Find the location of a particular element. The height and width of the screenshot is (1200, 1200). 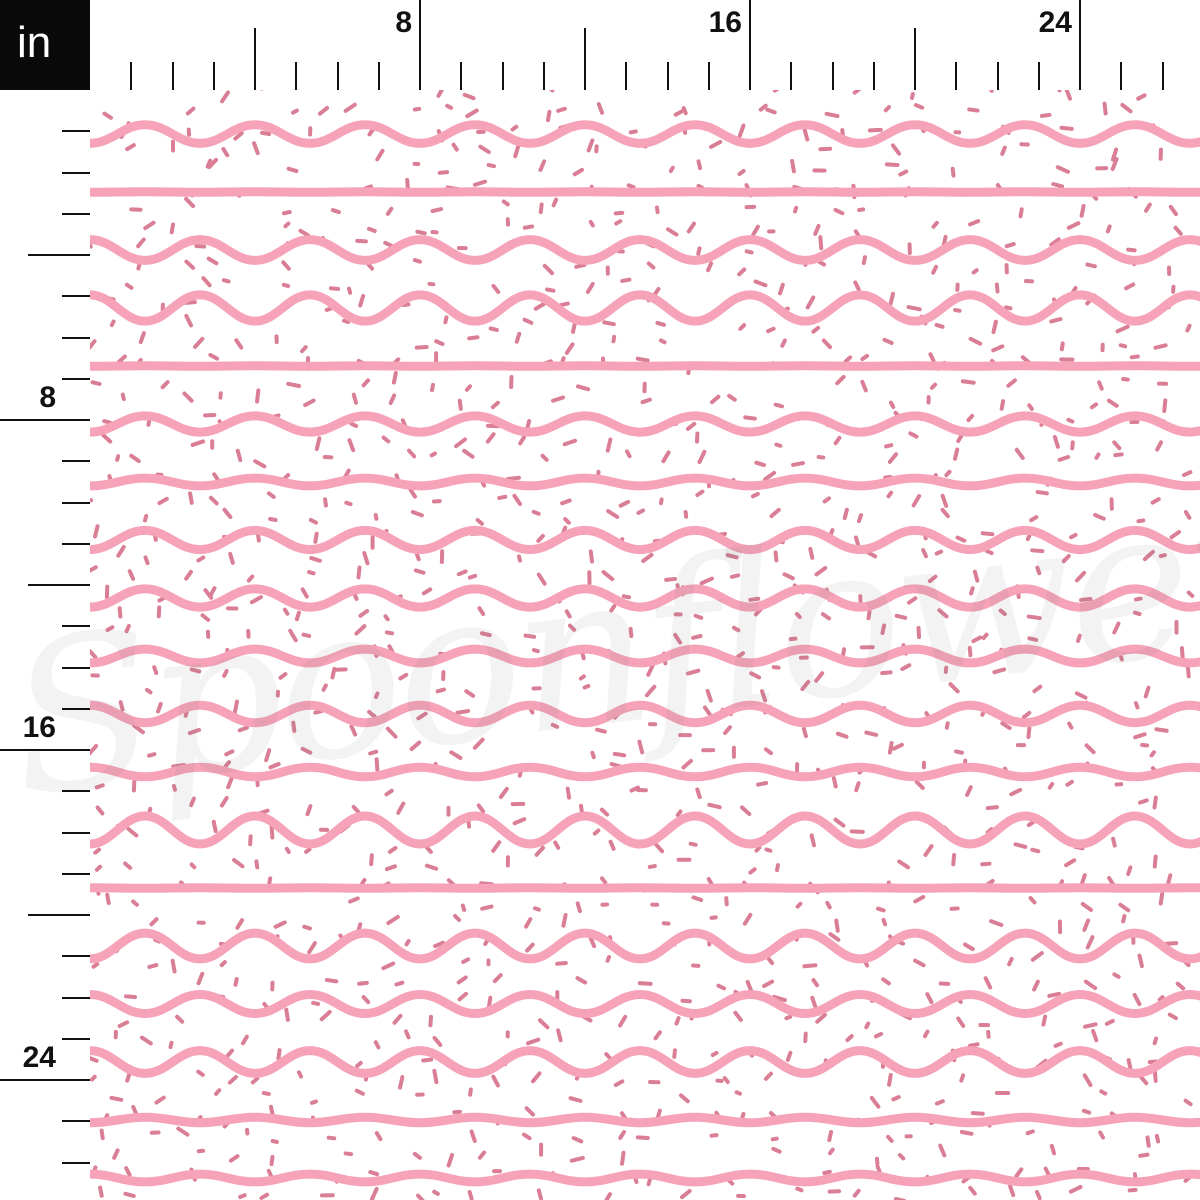

unit-badge: in is located at coordinates (45, 45).